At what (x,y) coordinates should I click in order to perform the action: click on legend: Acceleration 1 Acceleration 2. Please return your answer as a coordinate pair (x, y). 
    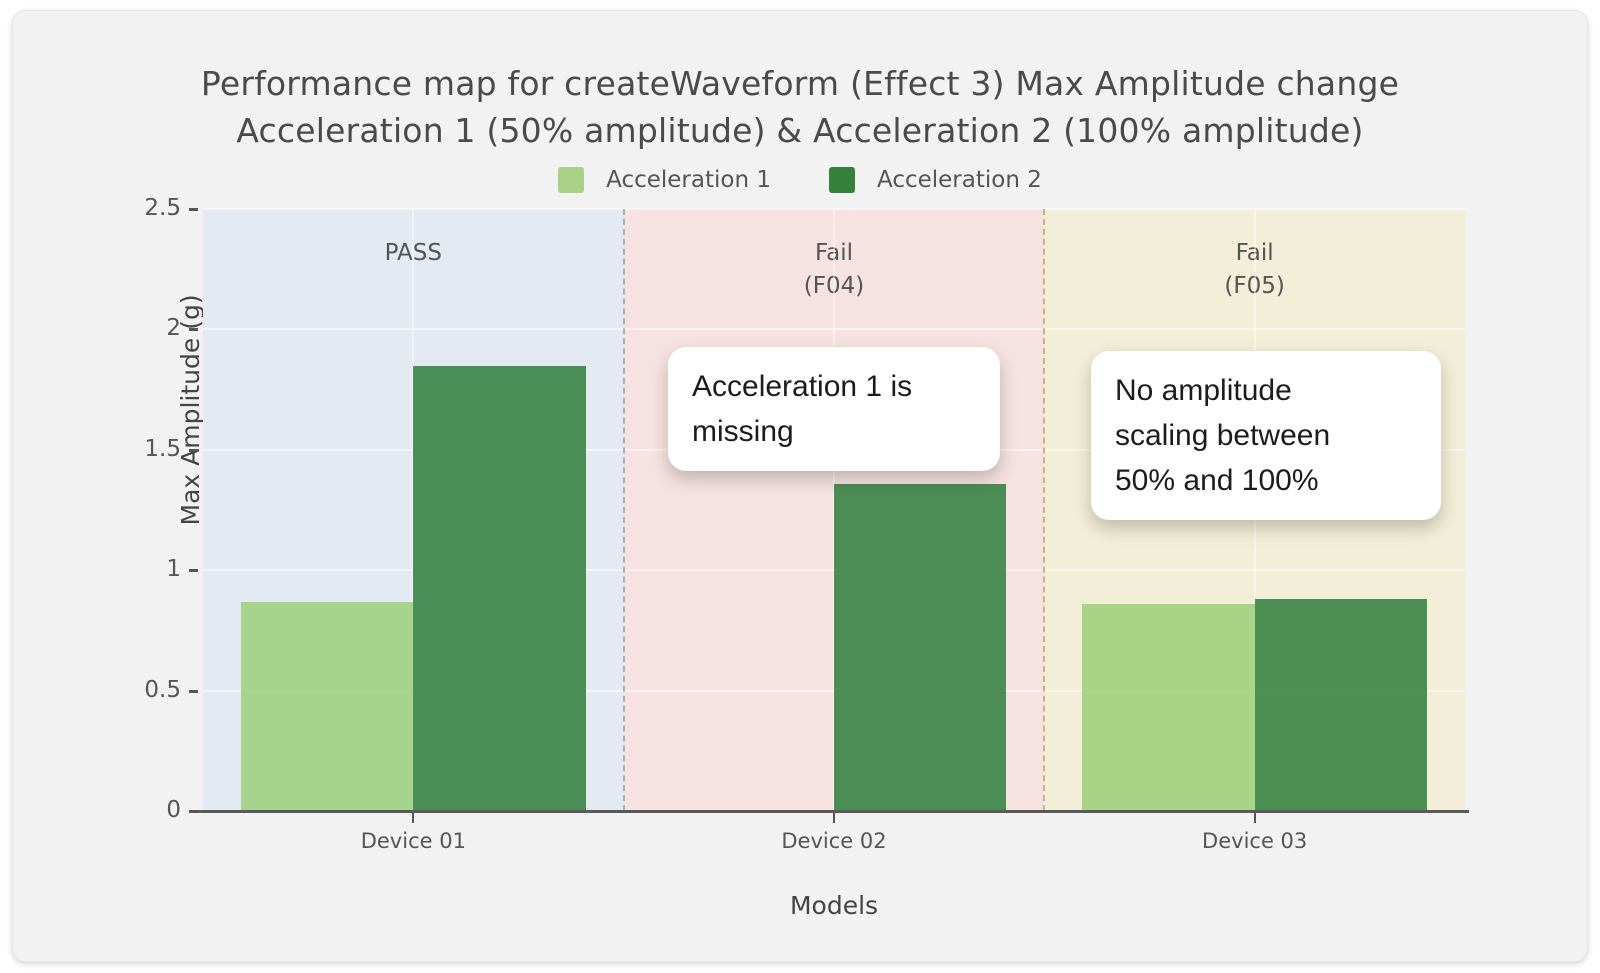
    Looking at the image, I should click on (800, 180).